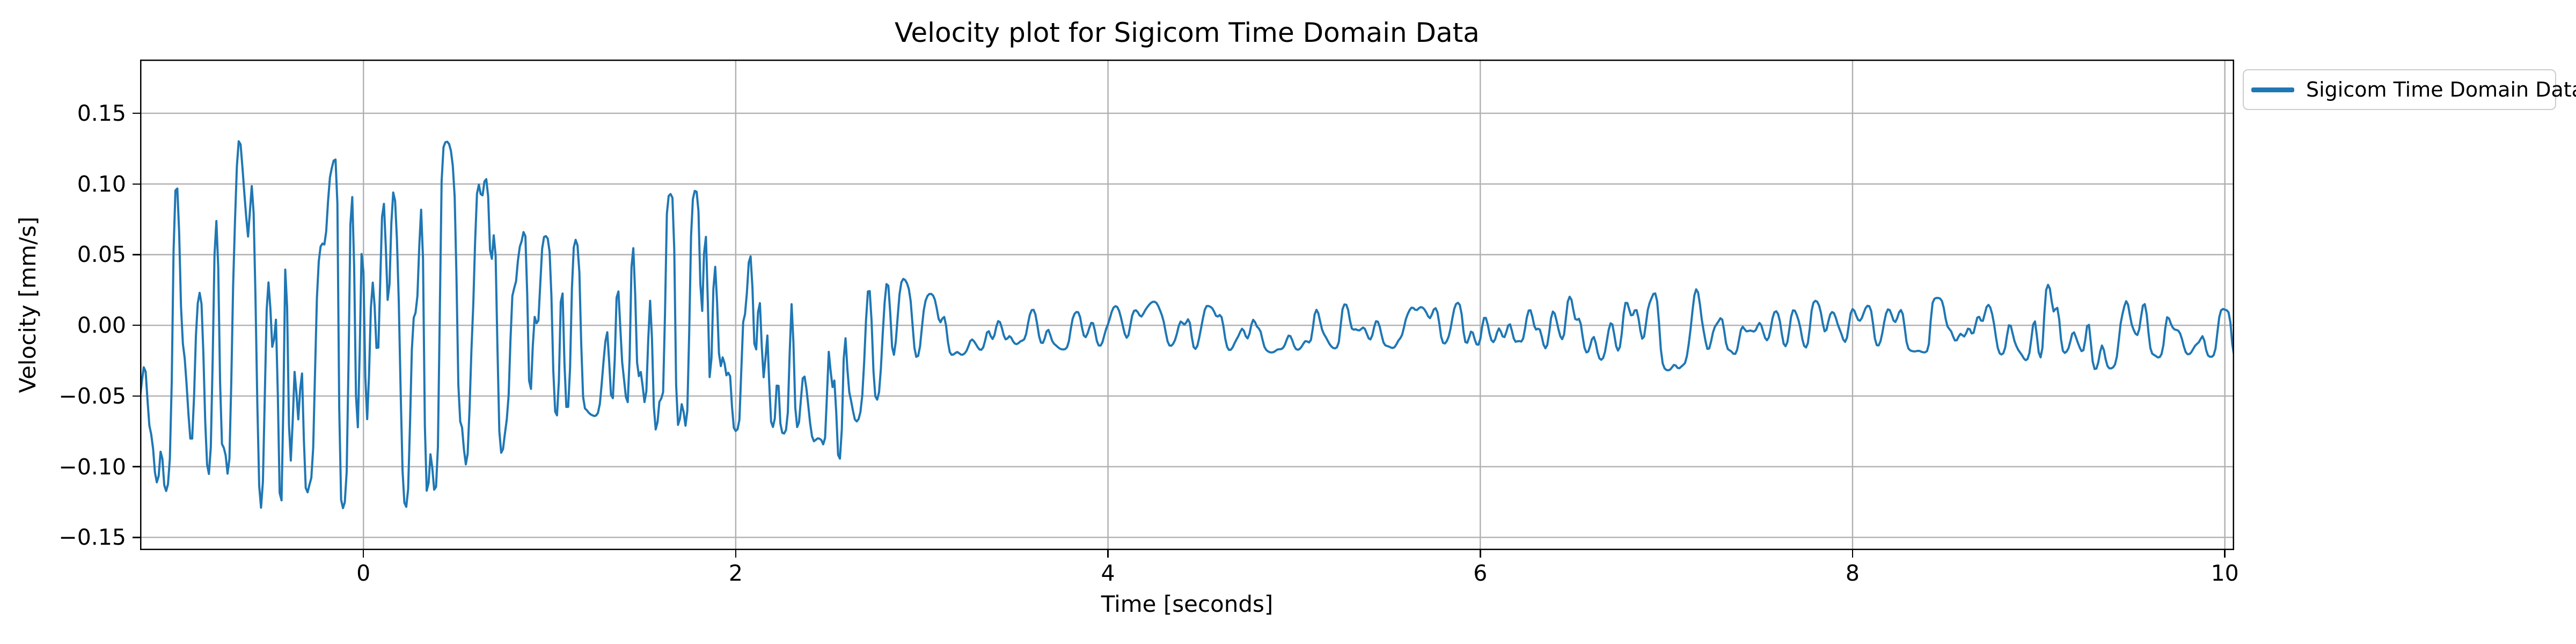 The height and width of the screenshot is (644, 2576). What do you see at coordinates (92, 537) in the screenshot?
I see `y-tick-label: −0.15` at bounding box center [92, 537].